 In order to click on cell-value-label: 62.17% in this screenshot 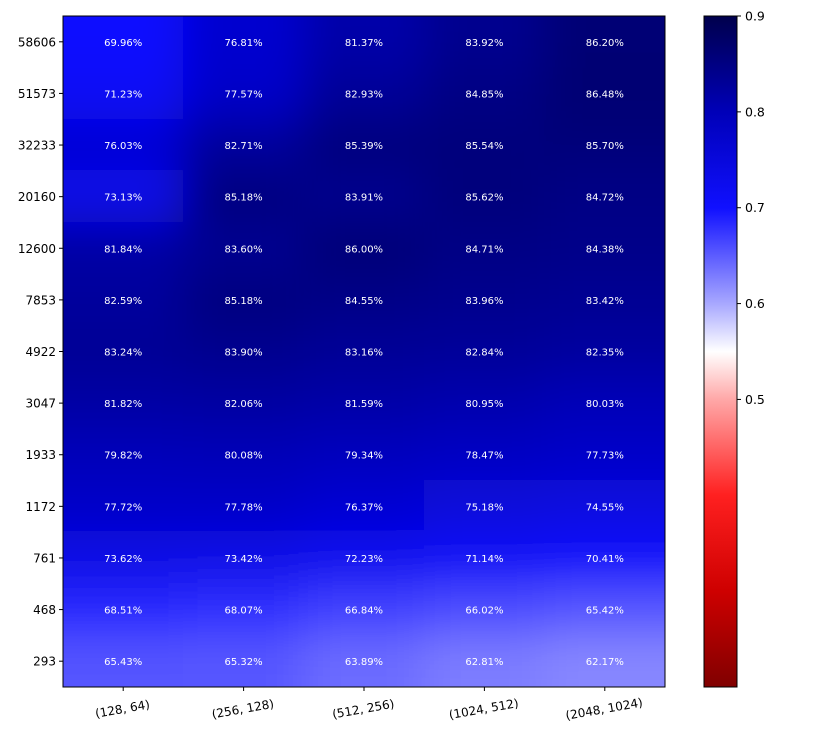, I will do `click(605, 662)`.